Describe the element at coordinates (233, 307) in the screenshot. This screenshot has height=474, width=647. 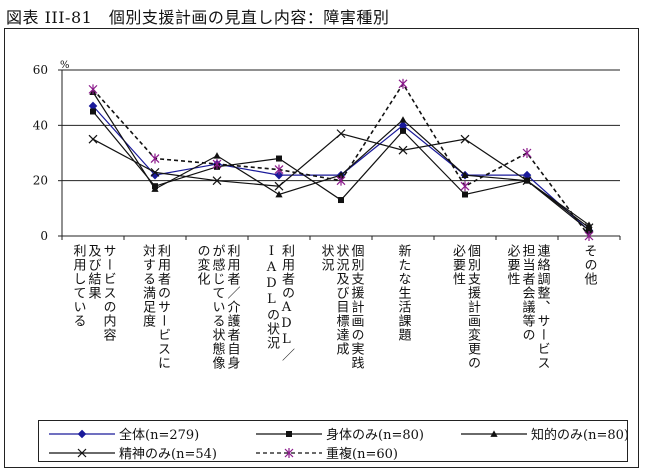
I see `category-label-line: 利用者／介護者自身` at that location.